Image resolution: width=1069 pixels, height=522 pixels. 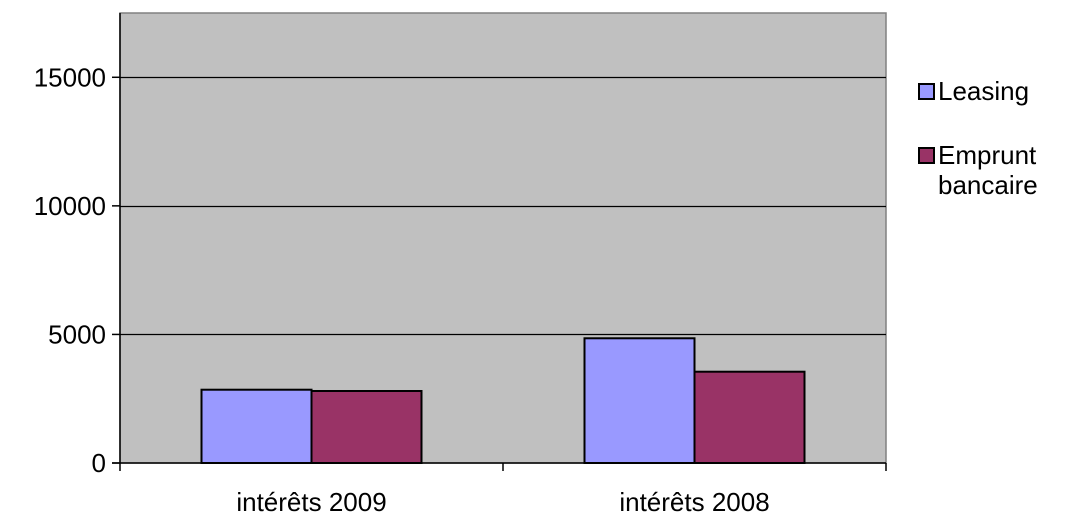 I want to click on legend-swatch-emprunt-bancaire, so click(x=926, y=155).